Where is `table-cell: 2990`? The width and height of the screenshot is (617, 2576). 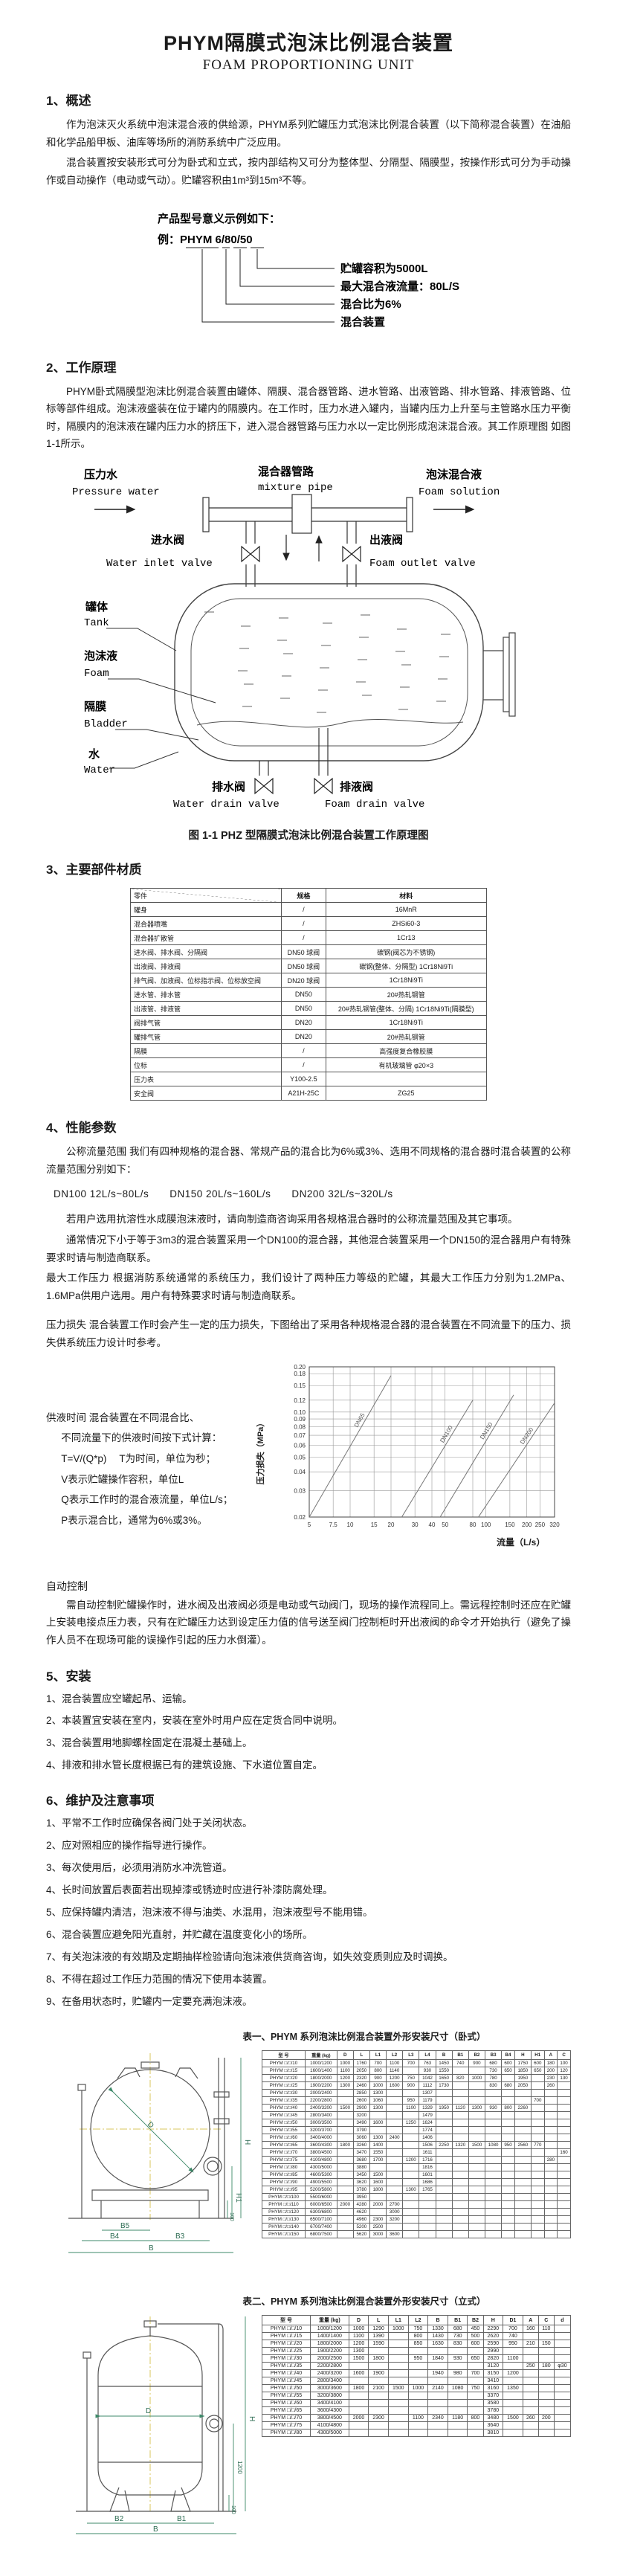
table-cell: 2990 is located at coordinates (493, 2351).